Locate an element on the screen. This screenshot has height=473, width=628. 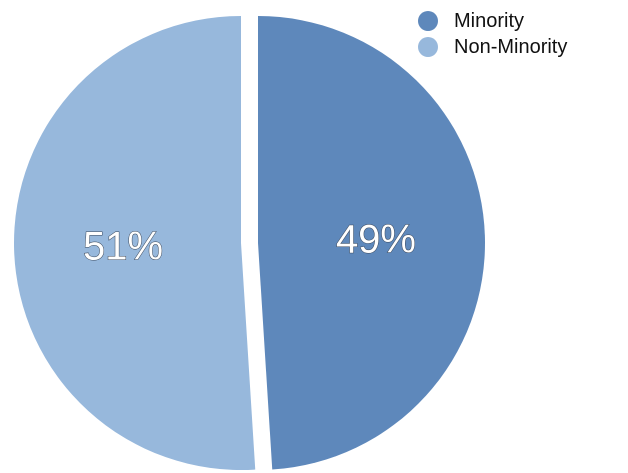
chart-legend: Minority Non-Minority is located at coordinates (492, 34).